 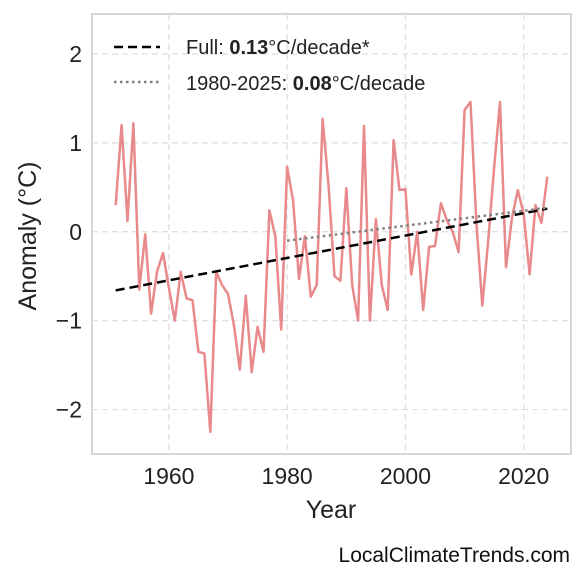 I want to click on y-axis-label: Anomaly (°C), so click(x=28, y=236).